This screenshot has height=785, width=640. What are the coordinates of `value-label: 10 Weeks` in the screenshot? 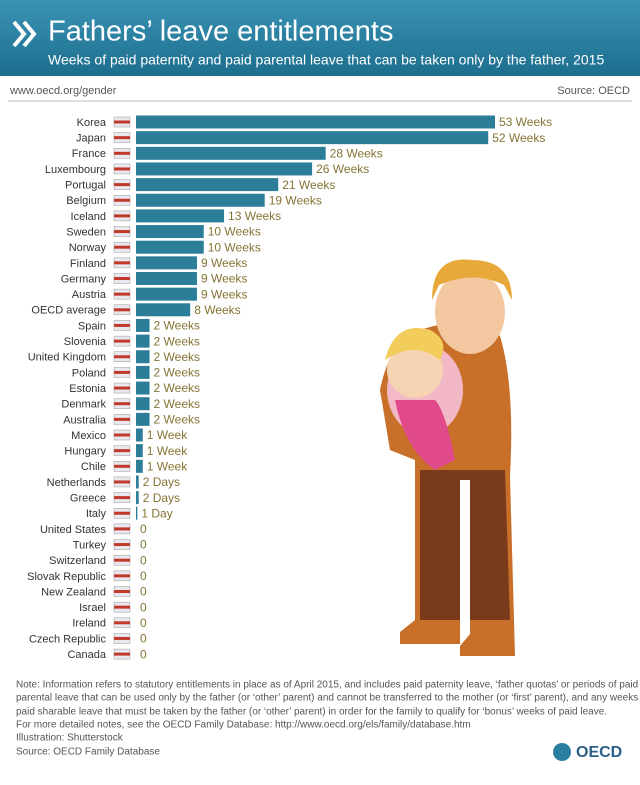 It's located at (234, 232).